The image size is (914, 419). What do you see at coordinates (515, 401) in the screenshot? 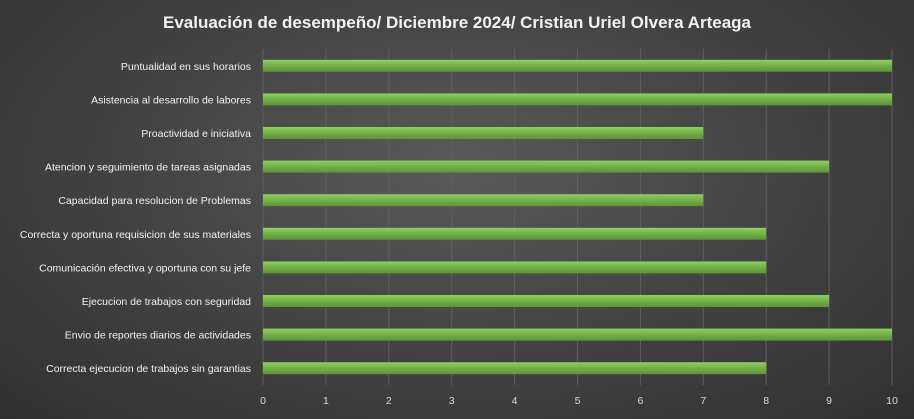
I see `x-tick-label: 4` at bounding box center [515, 401].